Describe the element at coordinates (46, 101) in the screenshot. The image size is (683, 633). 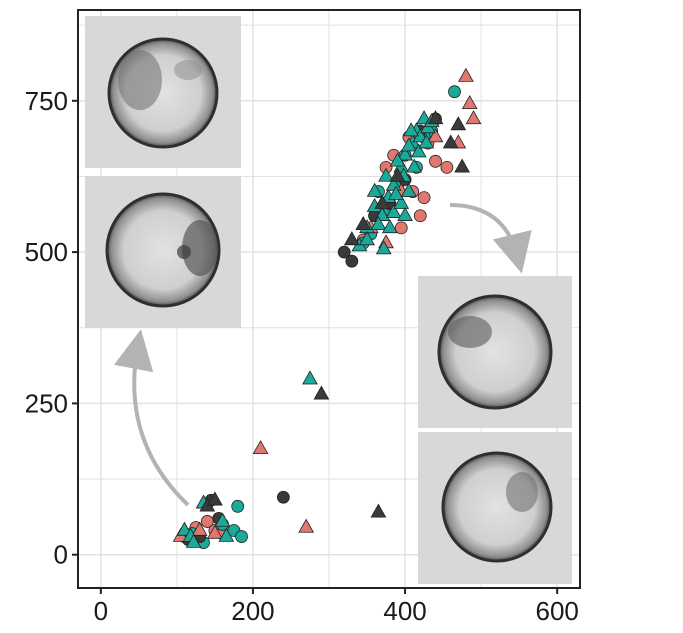
I see `y-tick-label: 750` at that location.